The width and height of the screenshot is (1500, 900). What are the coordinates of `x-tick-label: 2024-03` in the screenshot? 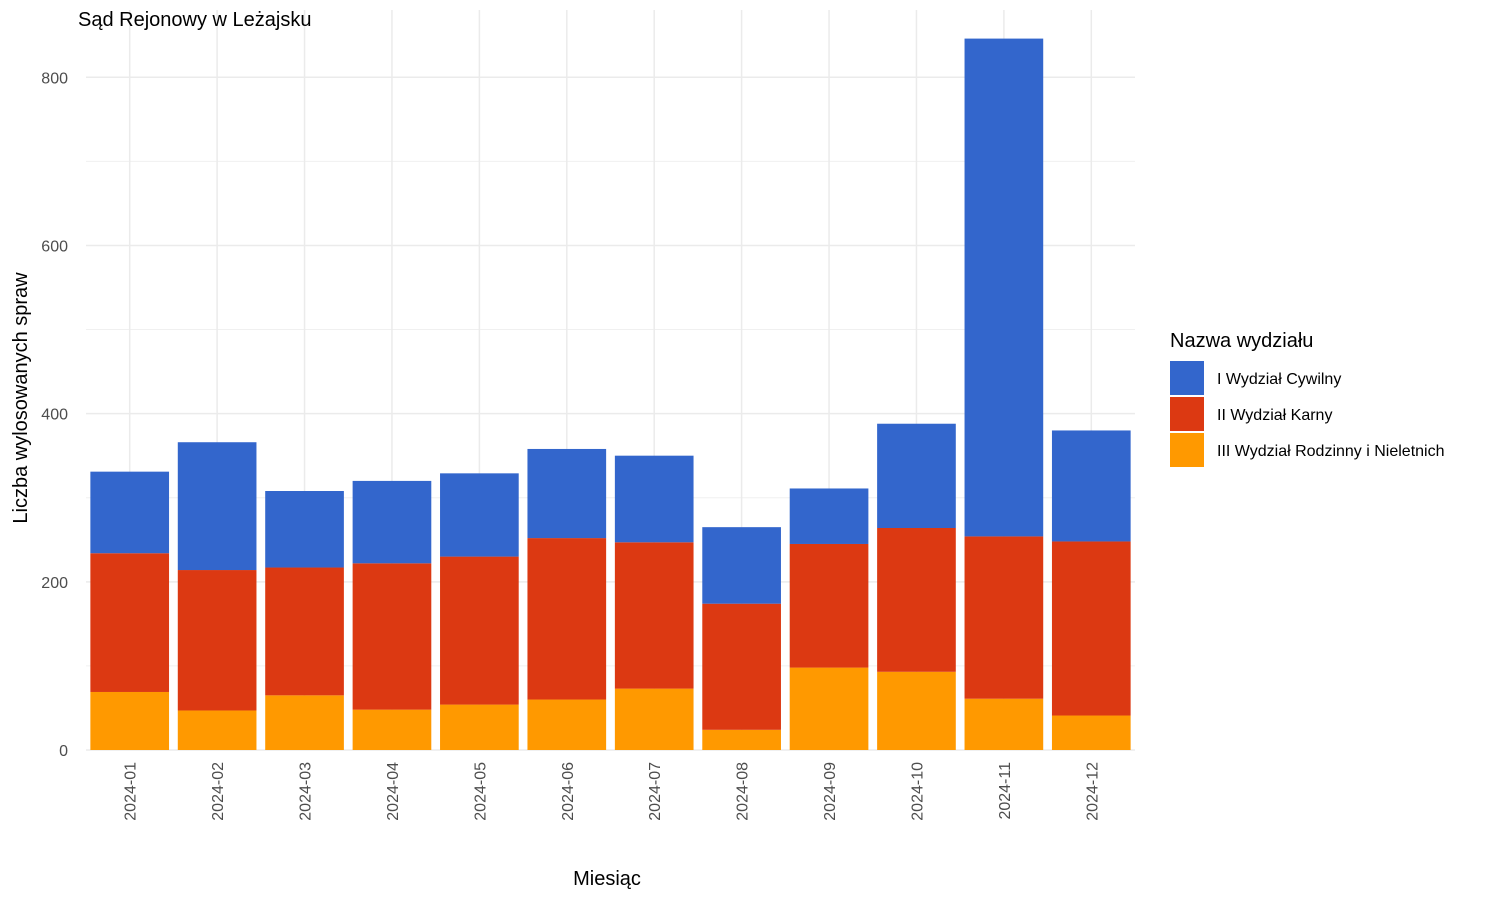 It's located at (306, 791).